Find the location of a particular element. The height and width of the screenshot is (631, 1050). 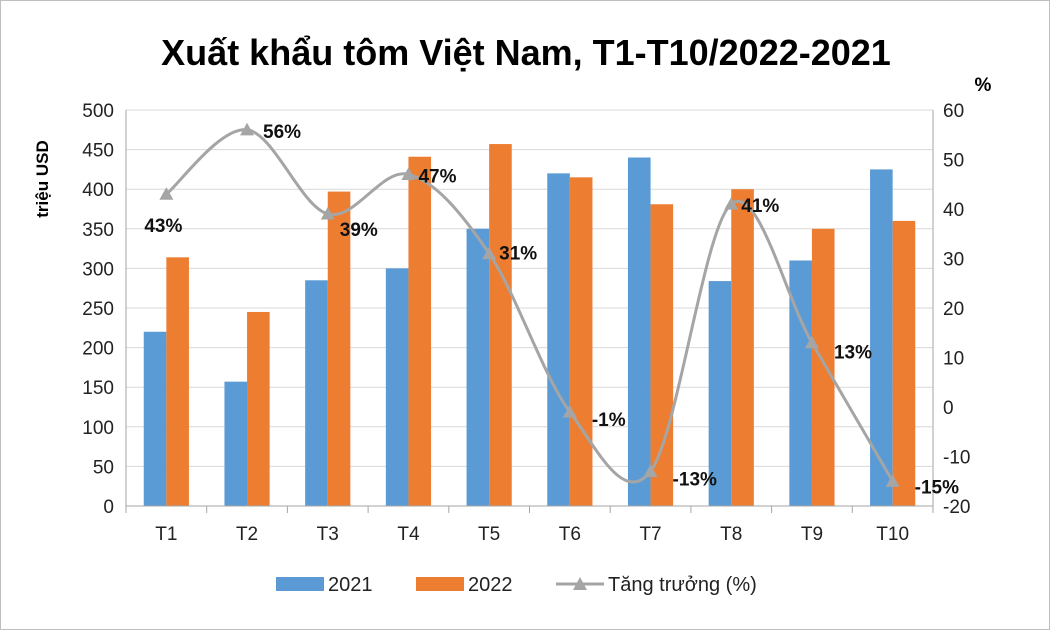

y-tick-label: 300 is located at coordinates (98, 269).